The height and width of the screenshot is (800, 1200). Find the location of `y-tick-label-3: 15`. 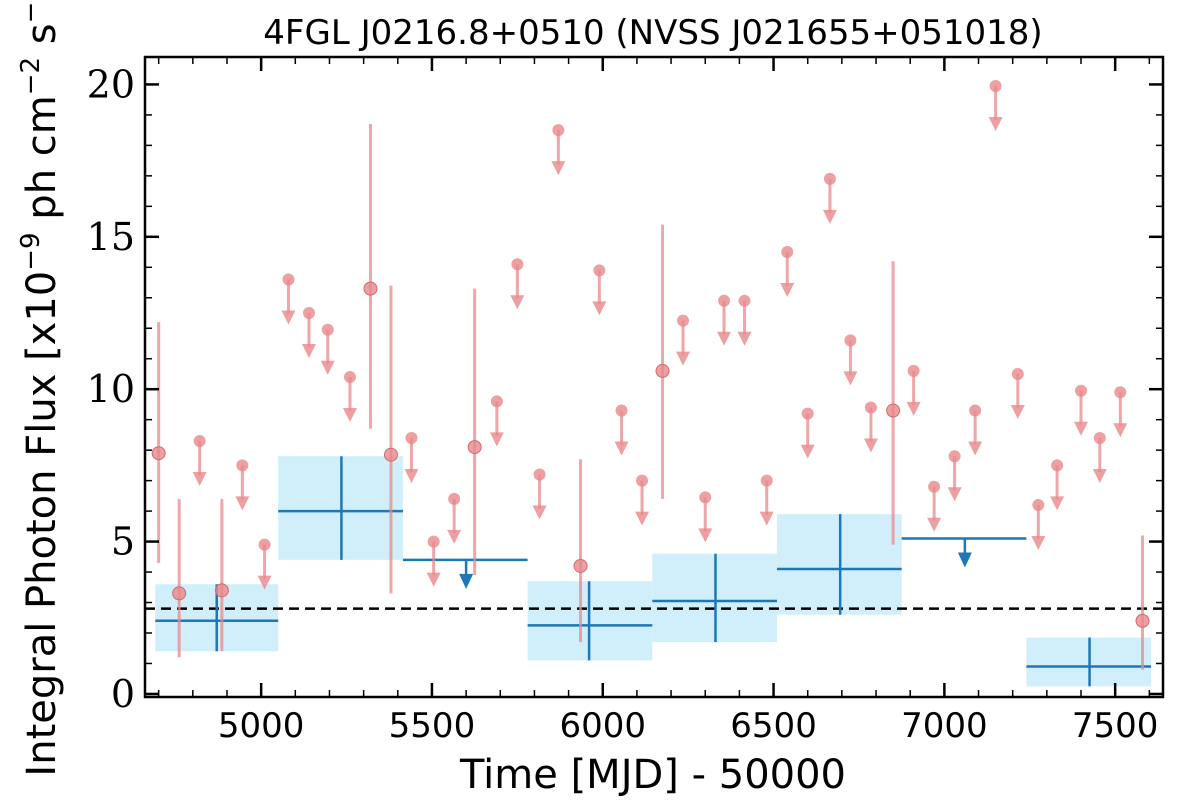

y-tick-label-3: 15 is located at coordinates (111, 237).